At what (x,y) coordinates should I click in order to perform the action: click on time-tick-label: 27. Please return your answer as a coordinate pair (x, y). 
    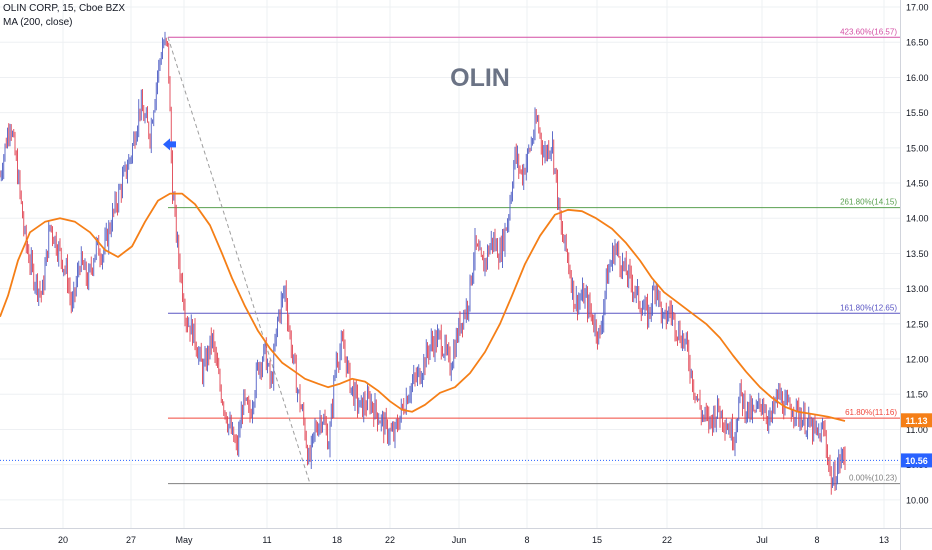
    Looking at the image, I should click on (131, 540).